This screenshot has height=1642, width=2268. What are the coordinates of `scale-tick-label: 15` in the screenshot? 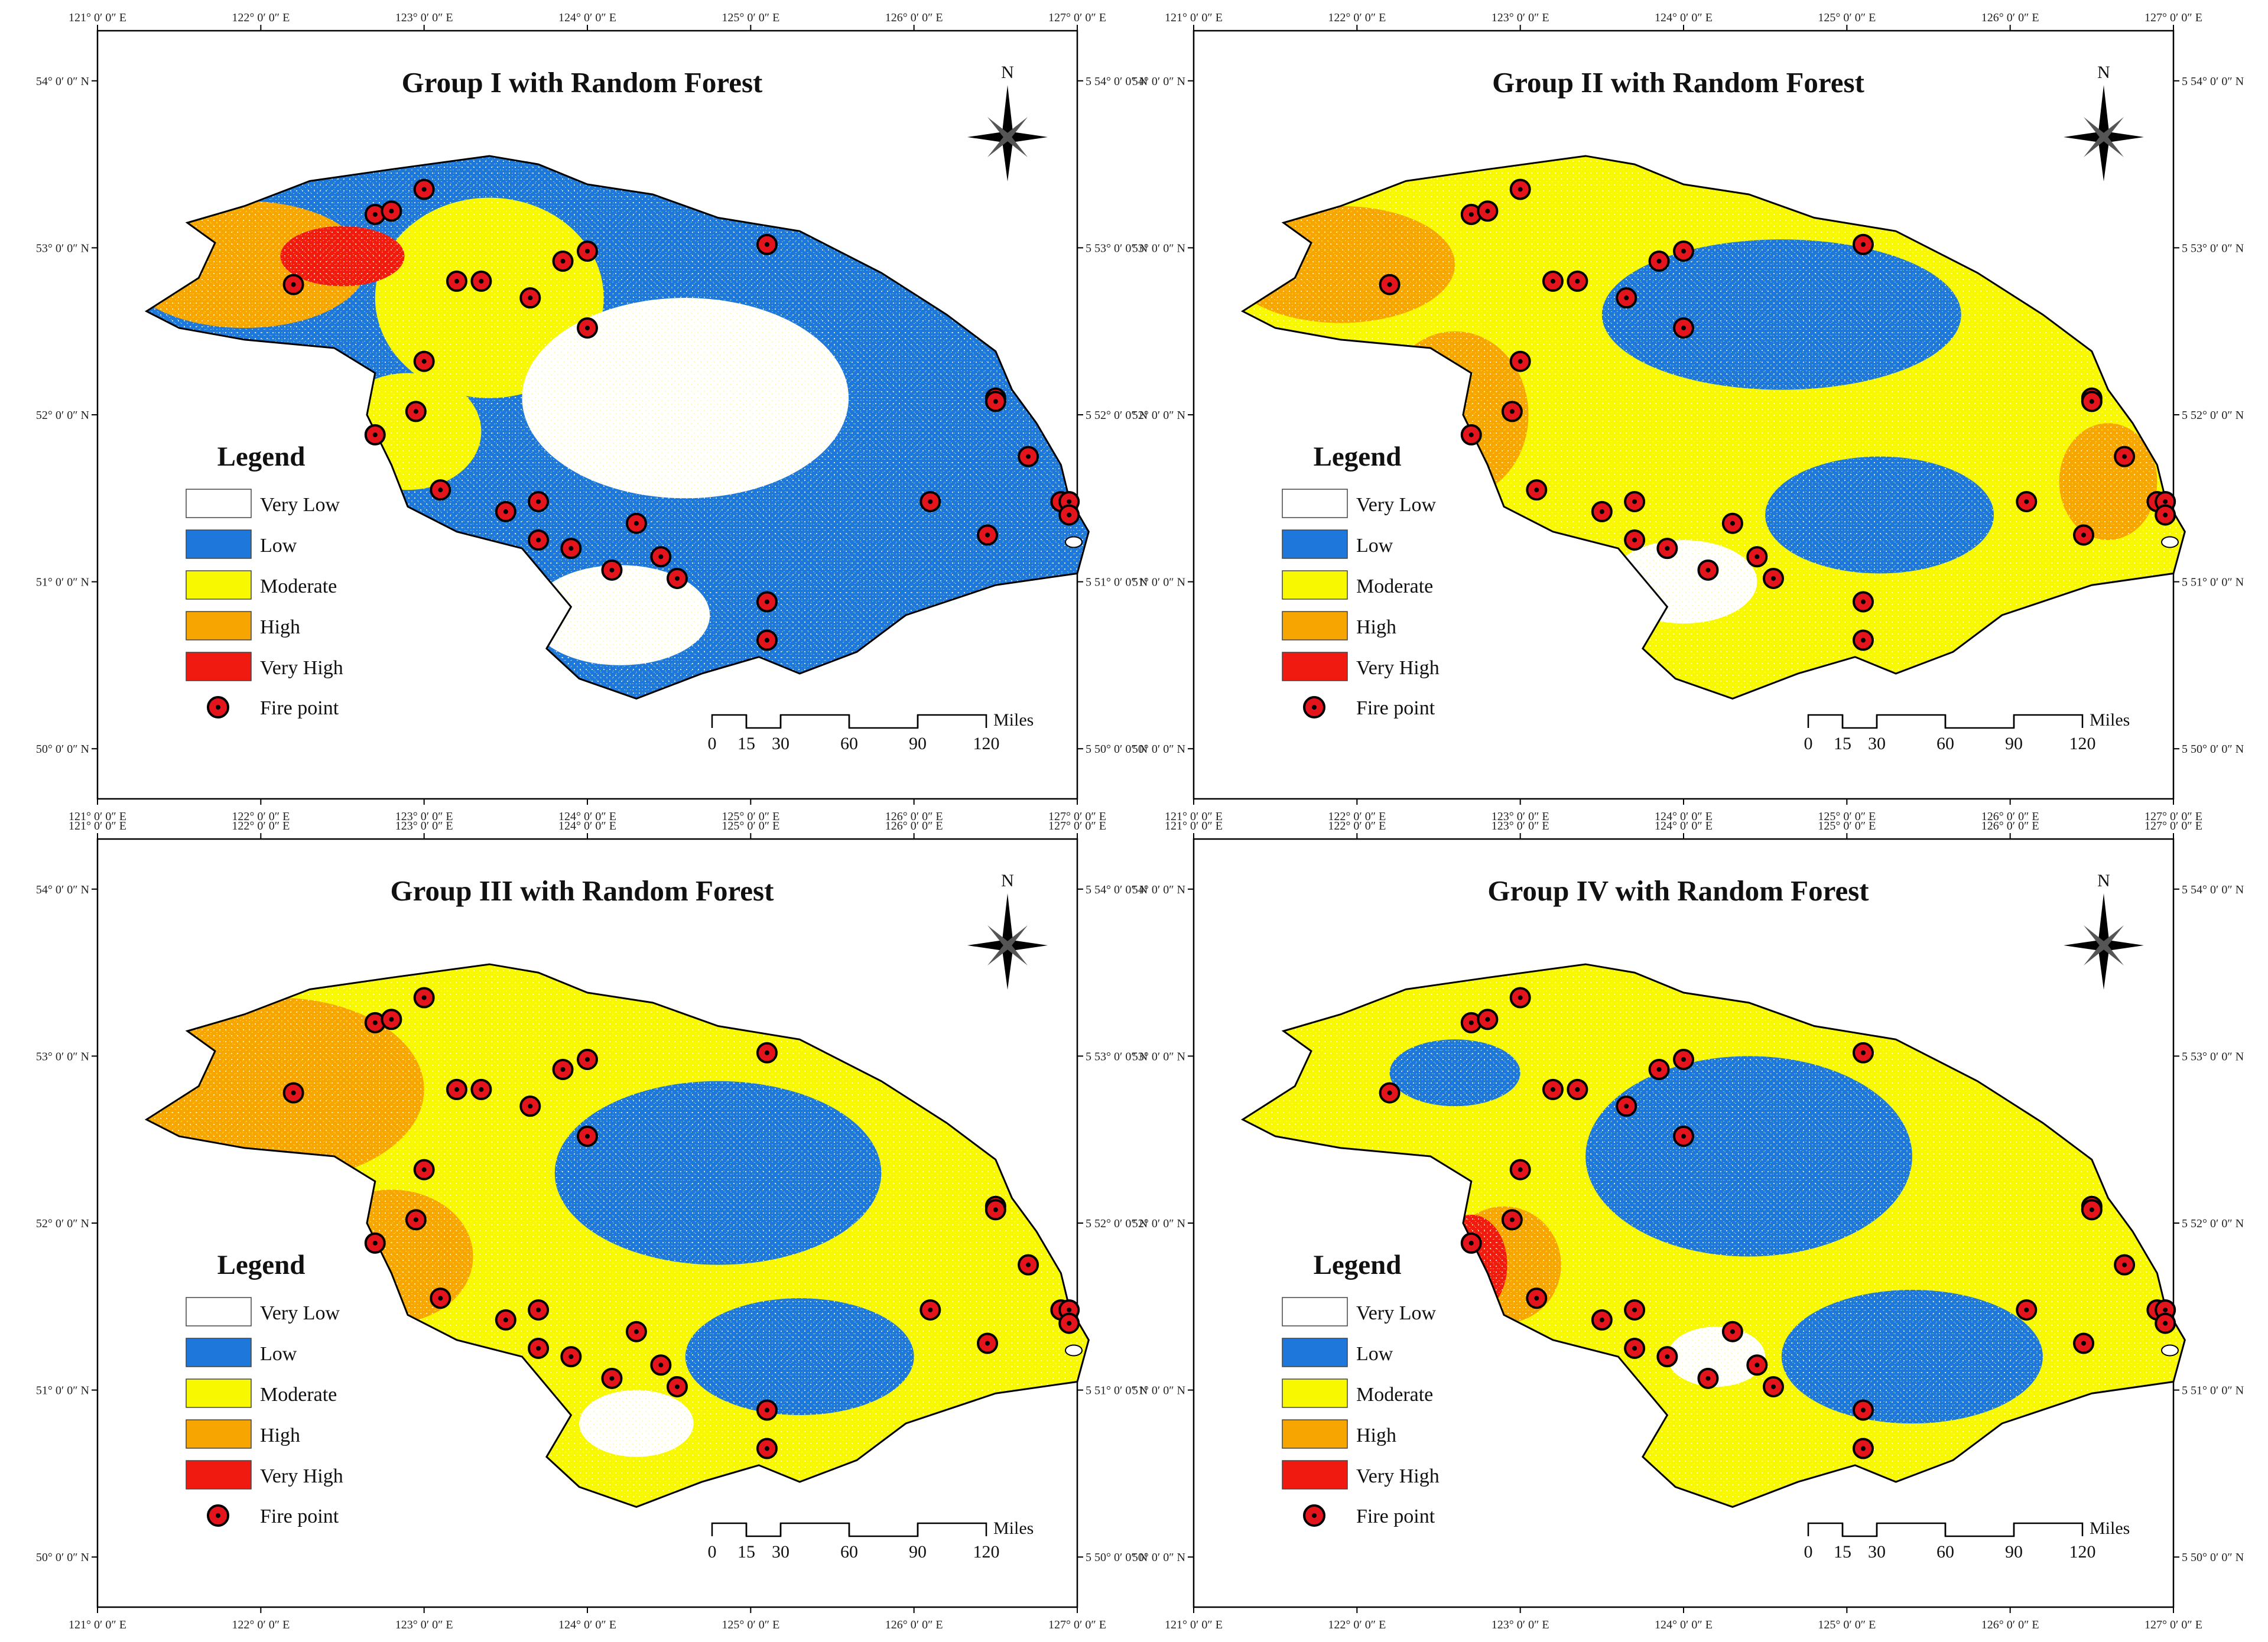 It's located at (1842, 743).